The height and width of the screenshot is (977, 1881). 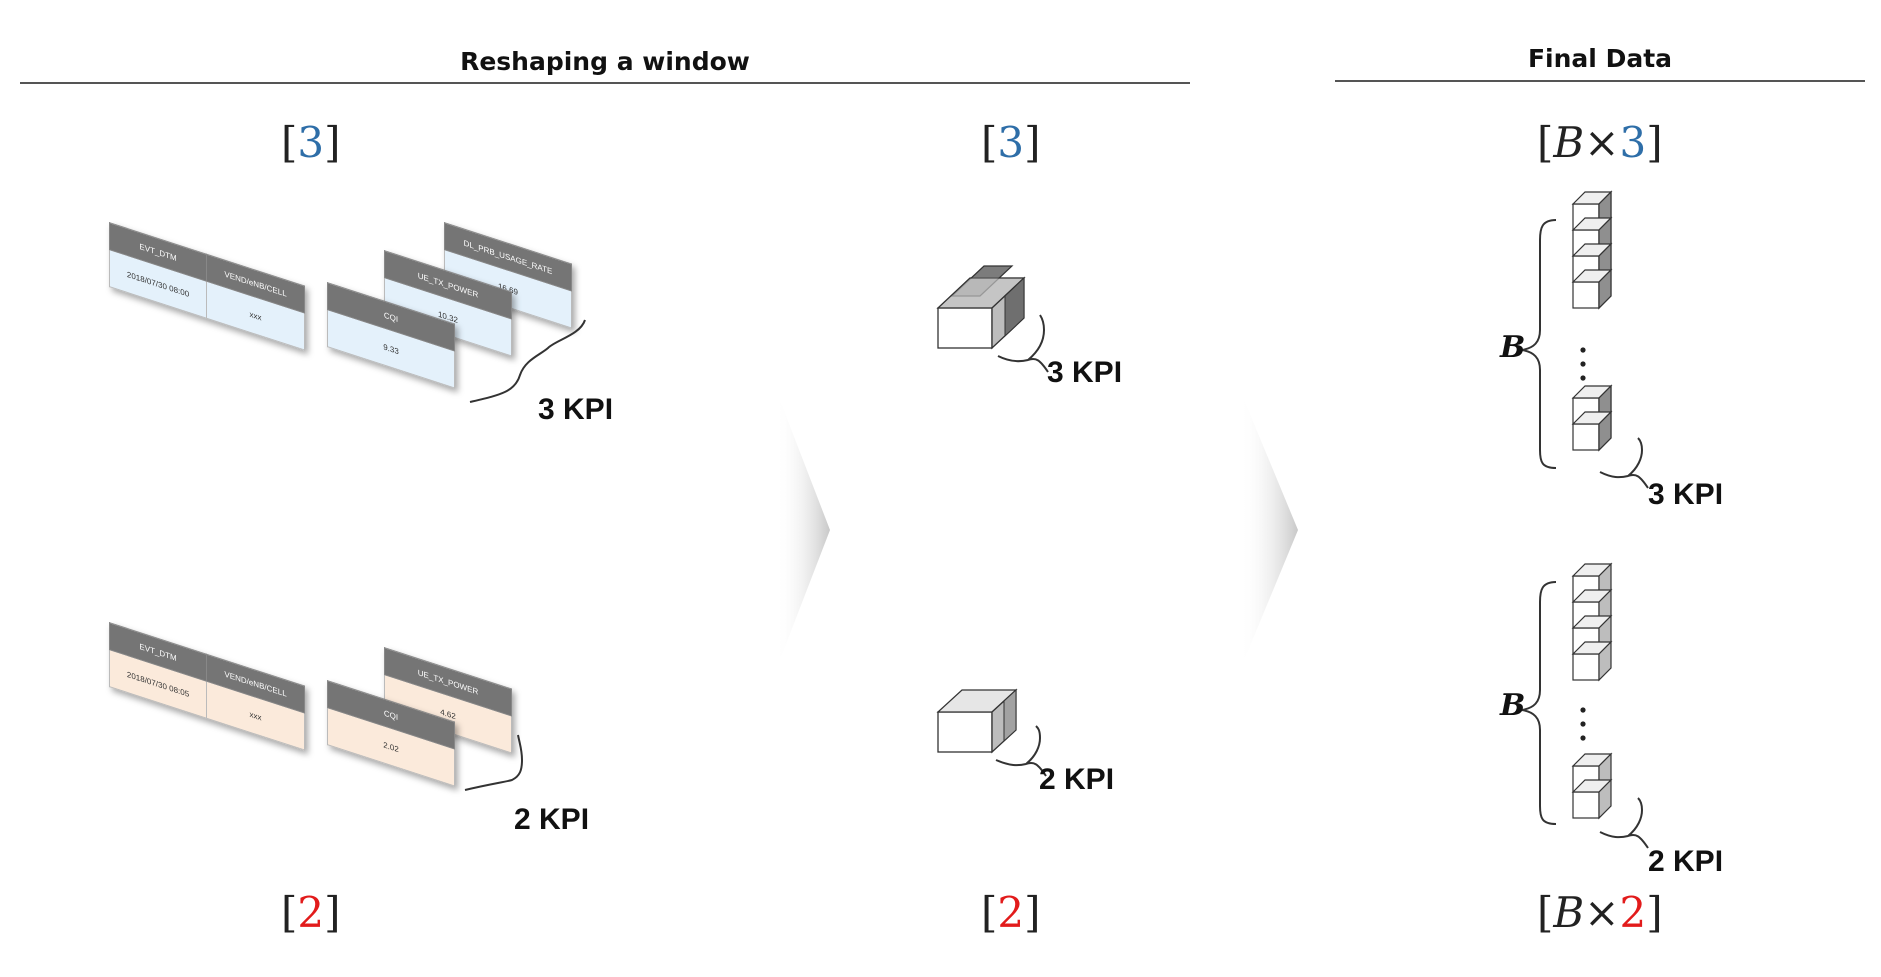 I want to click on vertical-dots-2kpi, so click(x=1583, y=724).